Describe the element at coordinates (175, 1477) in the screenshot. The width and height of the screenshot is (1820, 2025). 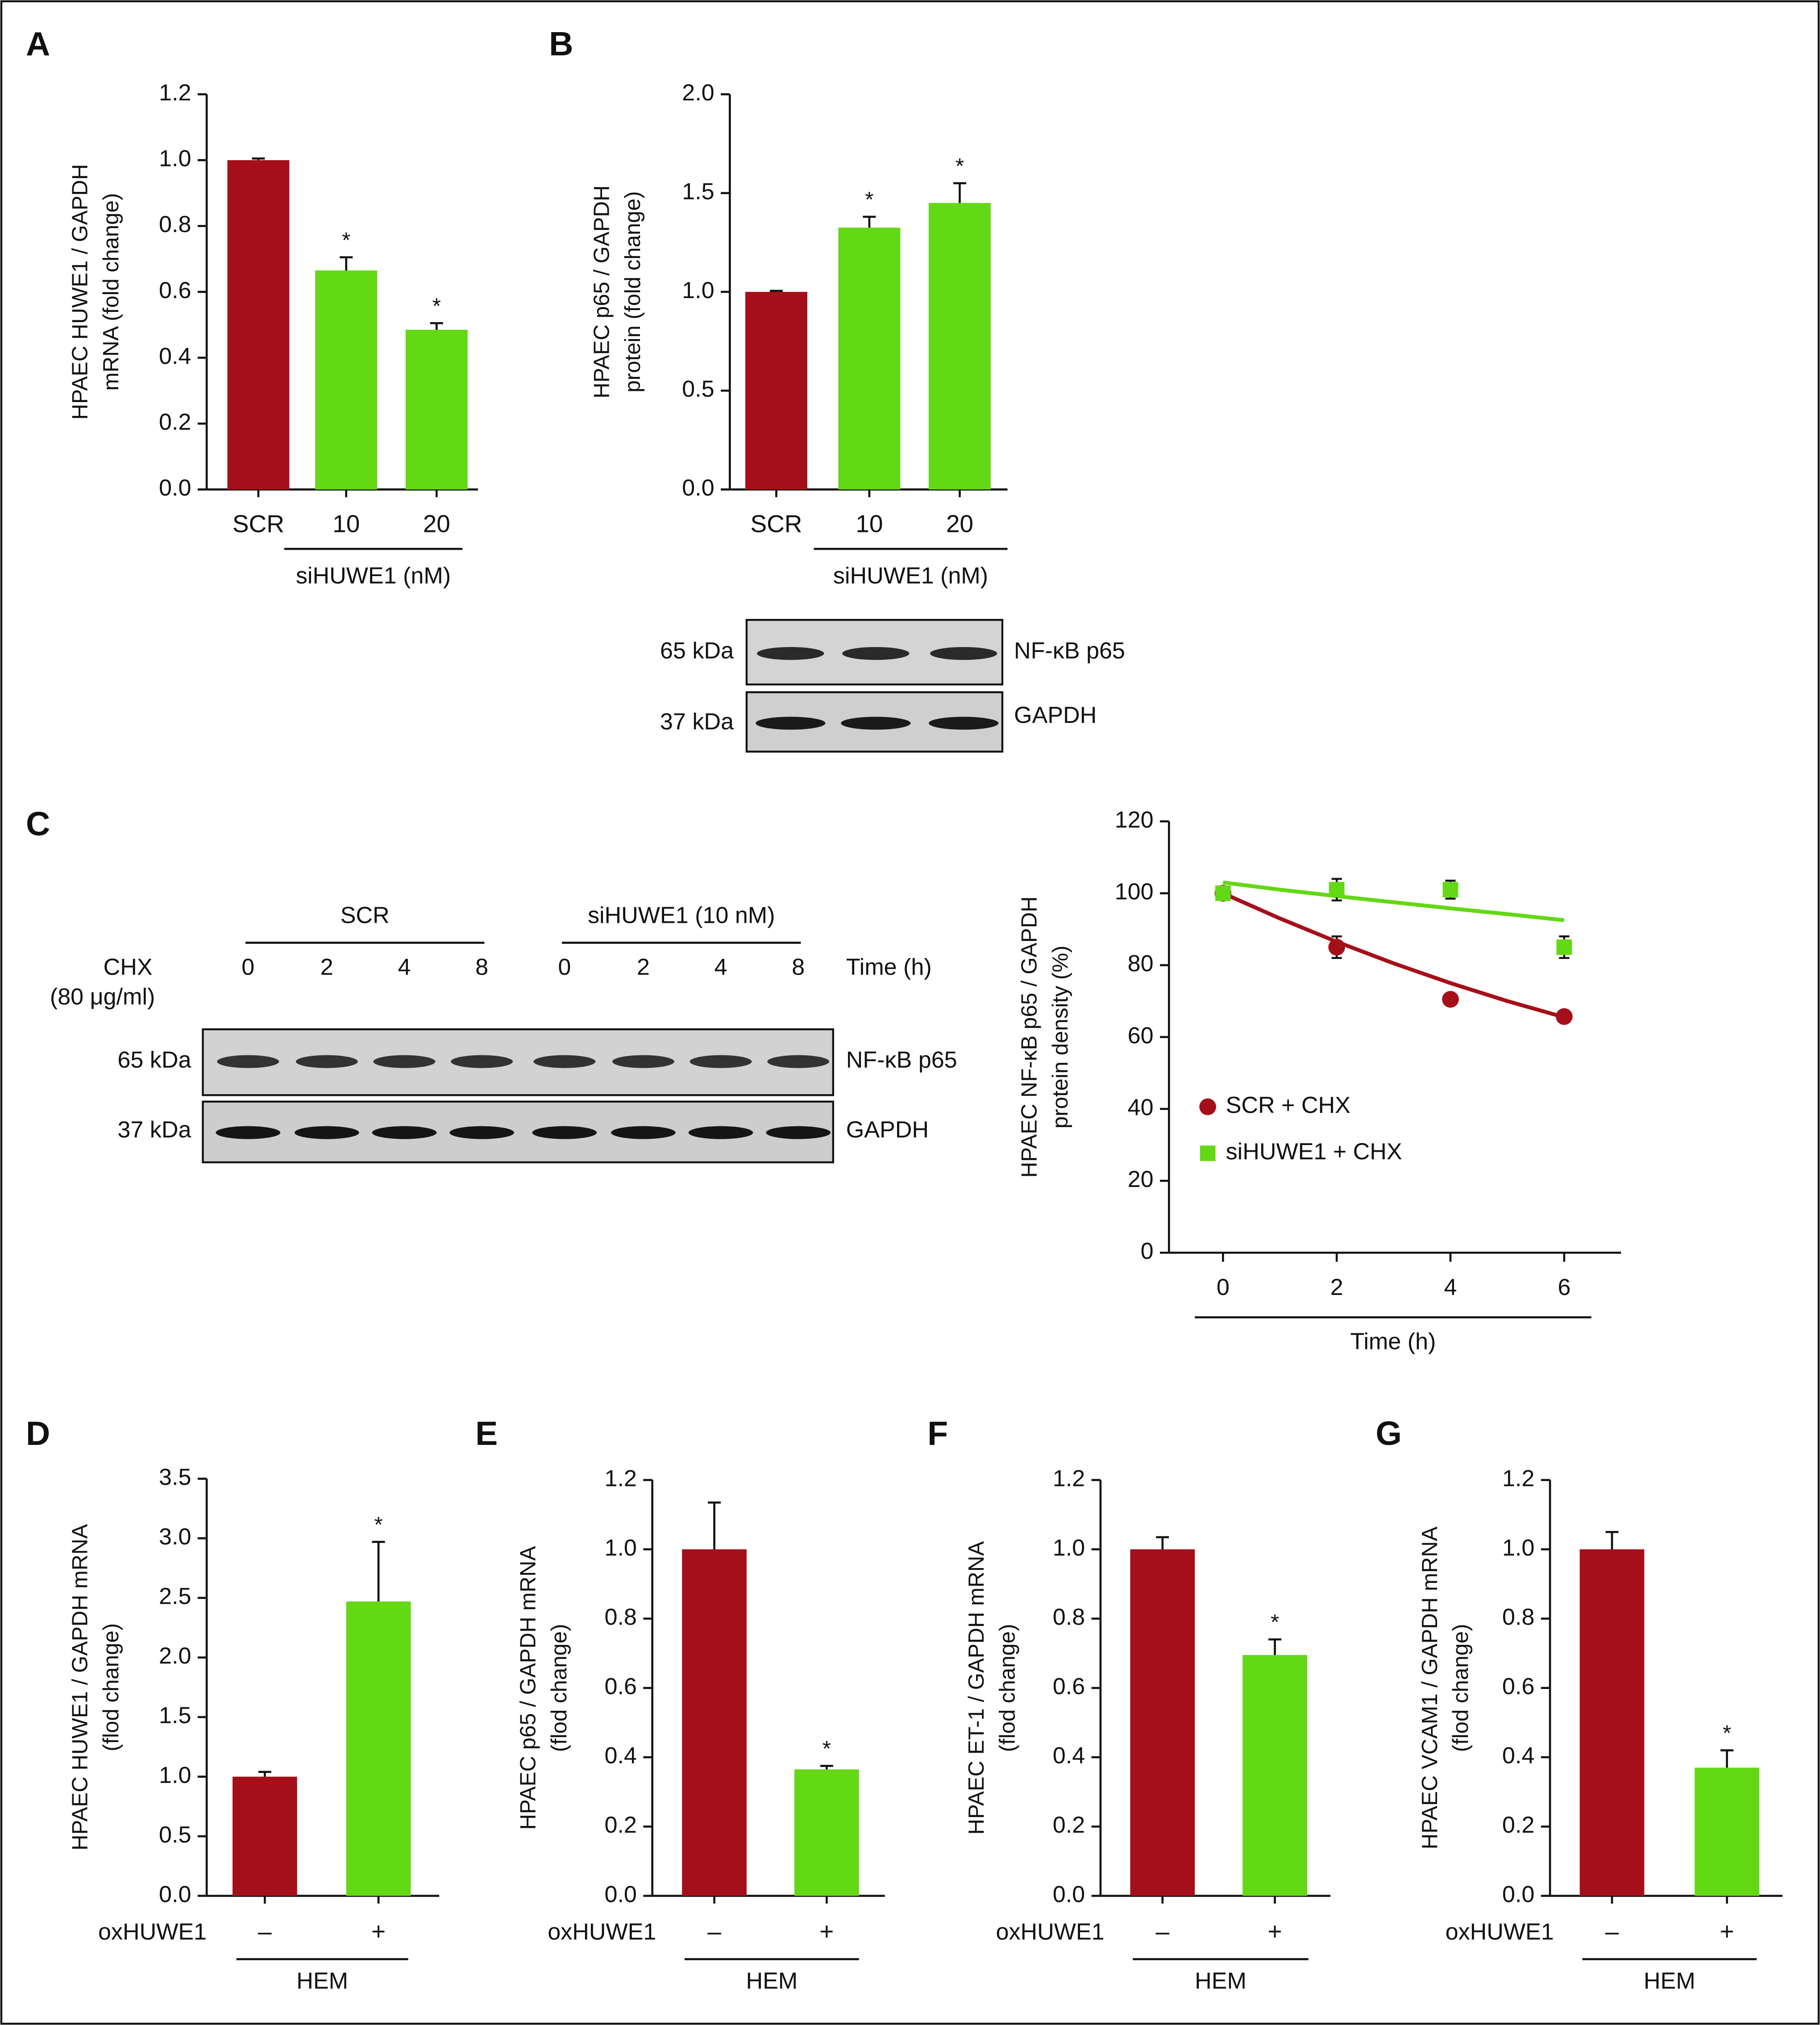
I see `y-tick-label: 3.5` at that location.